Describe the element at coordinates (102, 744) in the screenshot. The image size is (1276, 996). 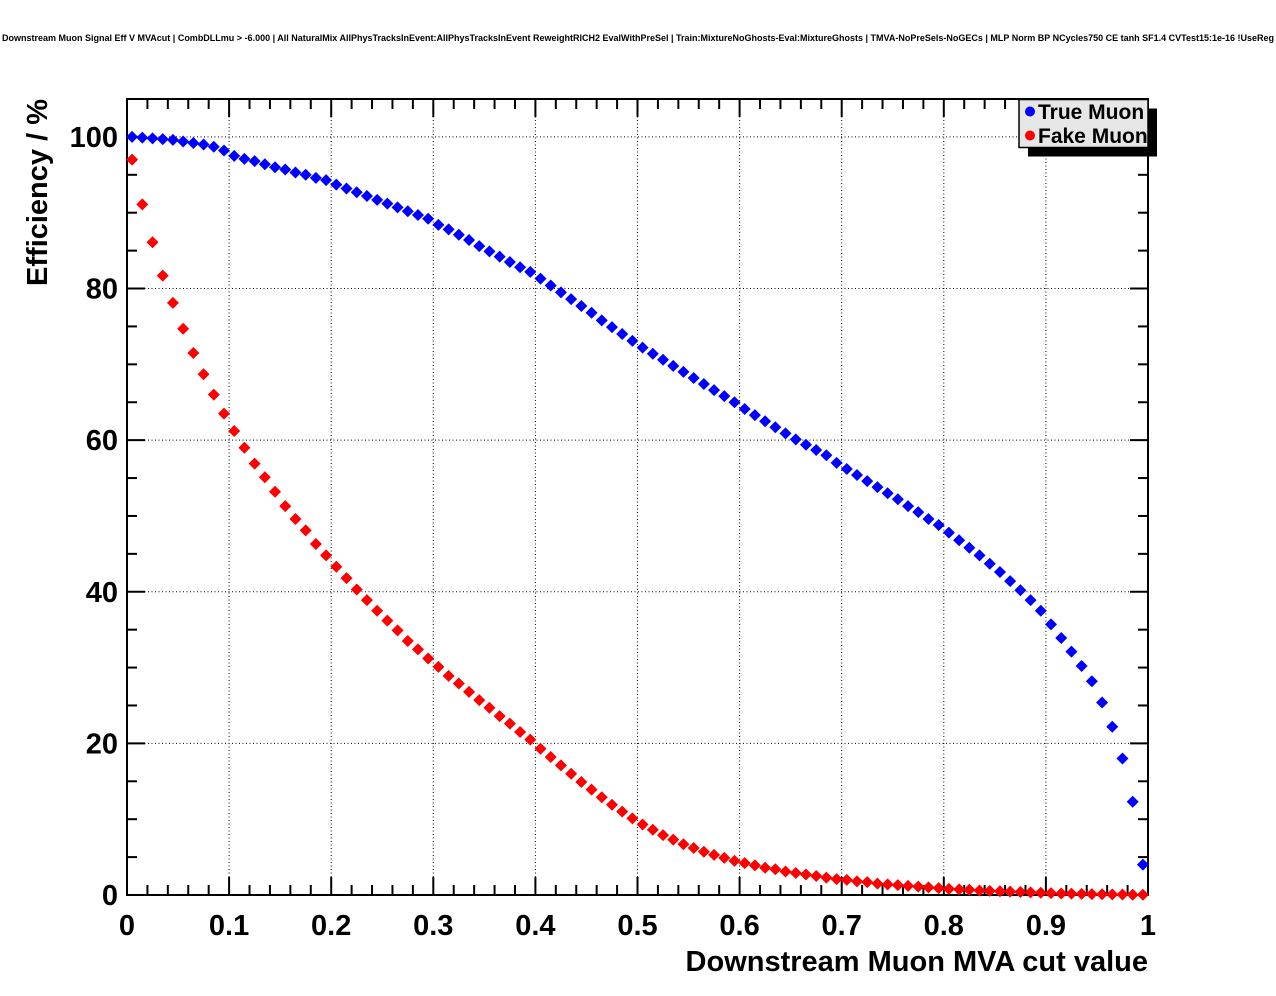
I see `y-tick-label: 20` at that location.